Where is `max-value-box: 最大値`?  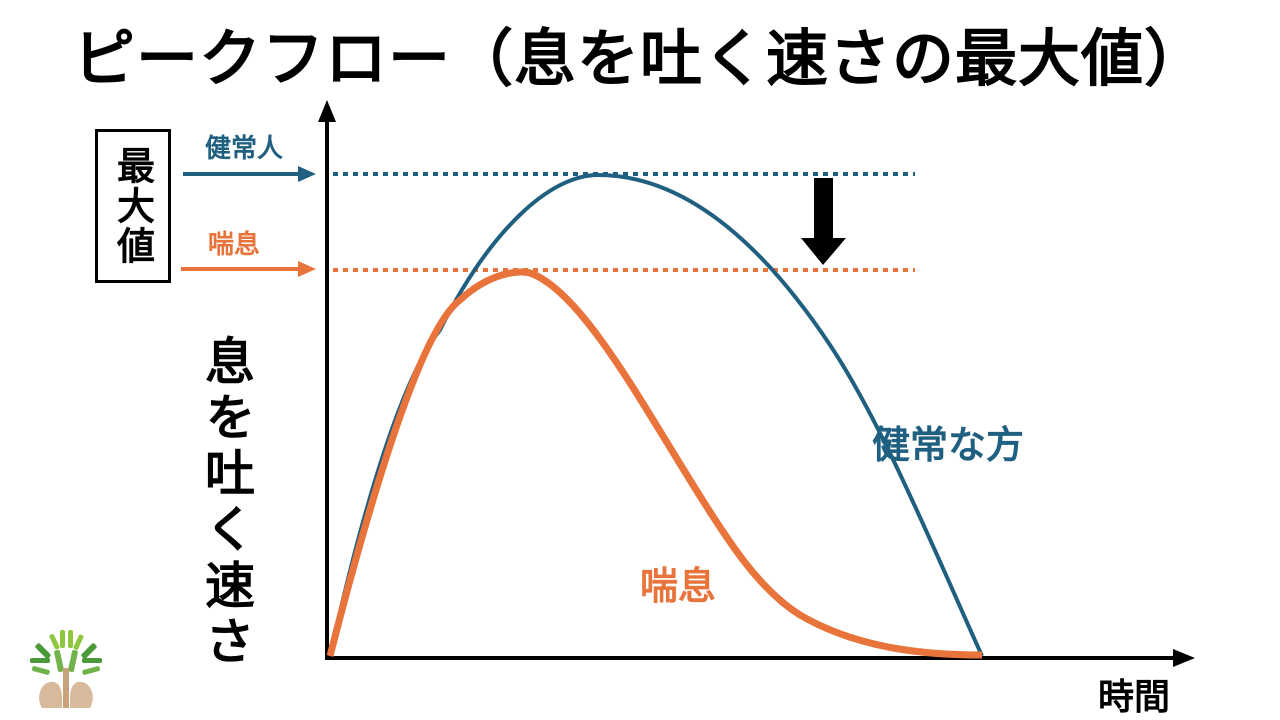
max-value-box: 最大値 is located at coordinates (133, 206).